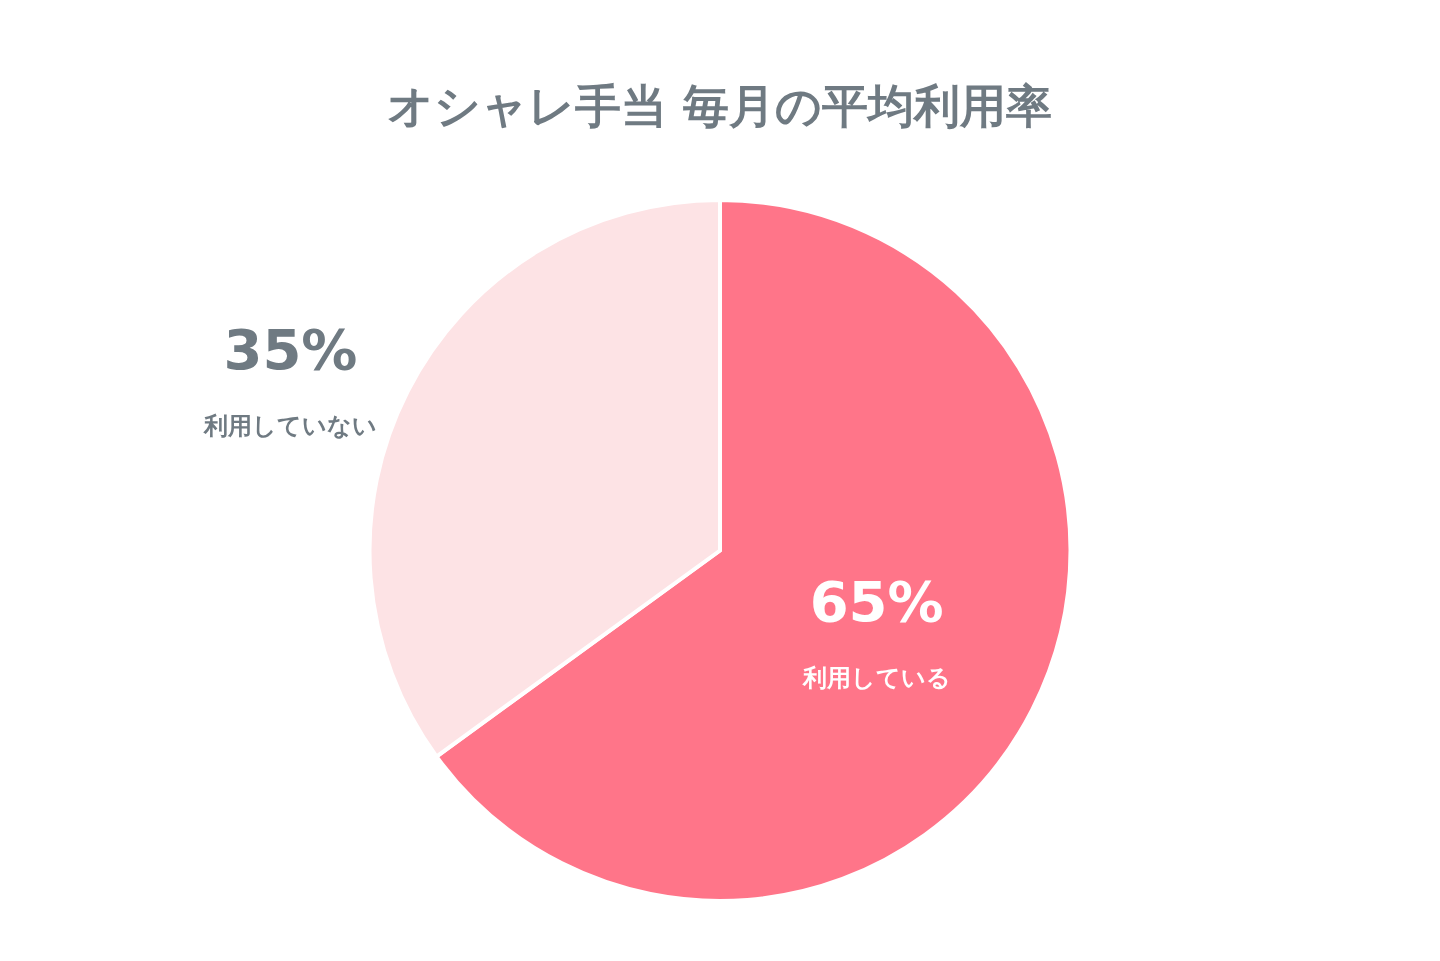 The image size is (1440, 961). What do you see at coordinates (289, 426) in the screenshot?
I see `slice-label: 利用していない` at bounding box center [289, 426].